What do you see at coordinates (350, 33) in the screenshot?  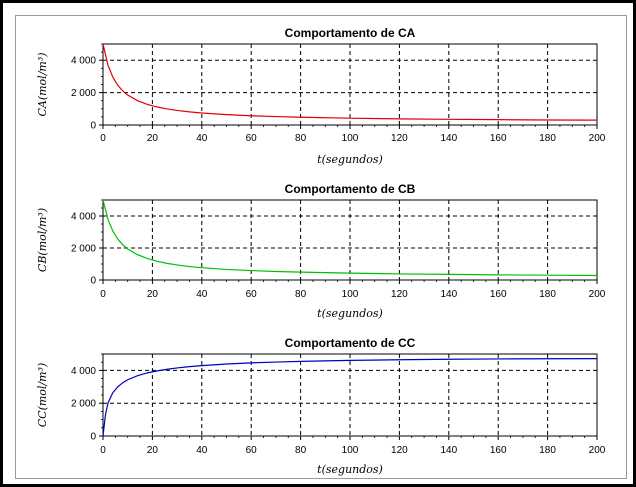 I see `chart-title: Comportamento de CA` at bounding box center [350, 33].